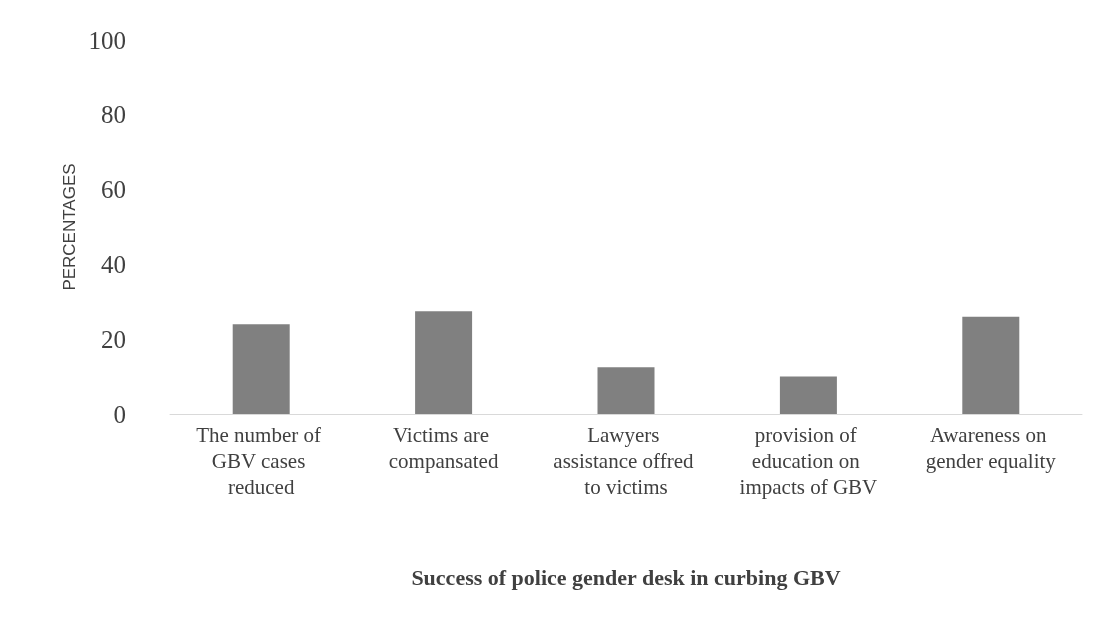 The width and height of the screenshot is (1108, 625). Describe the element at coordinates (113, 190) in the screenshot. I see `y-tick-label: 60` at that location.